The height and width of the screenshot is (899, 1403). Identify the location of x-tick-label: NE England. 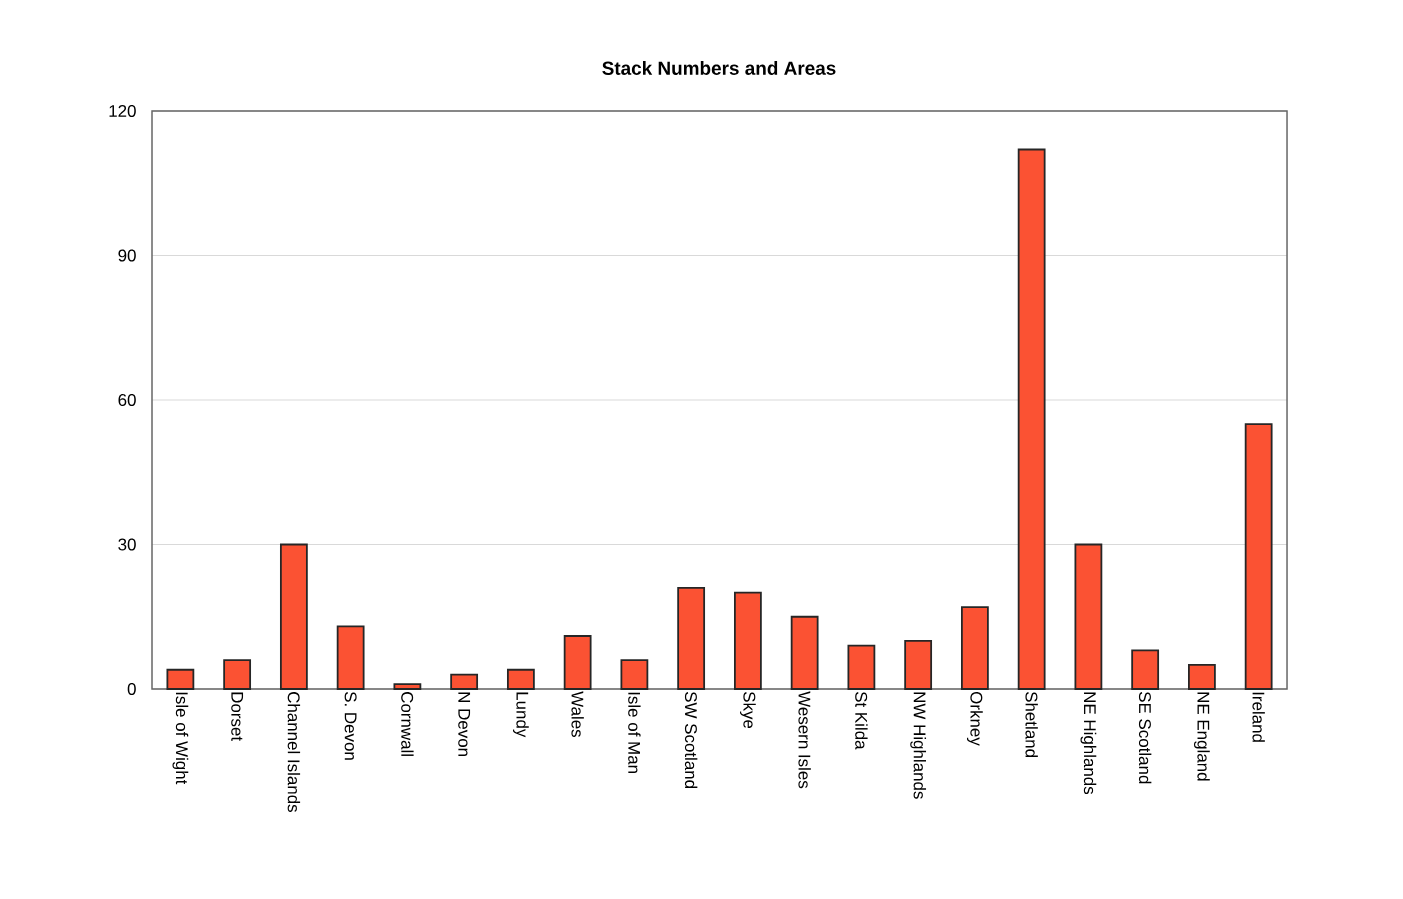
(1202, 736).